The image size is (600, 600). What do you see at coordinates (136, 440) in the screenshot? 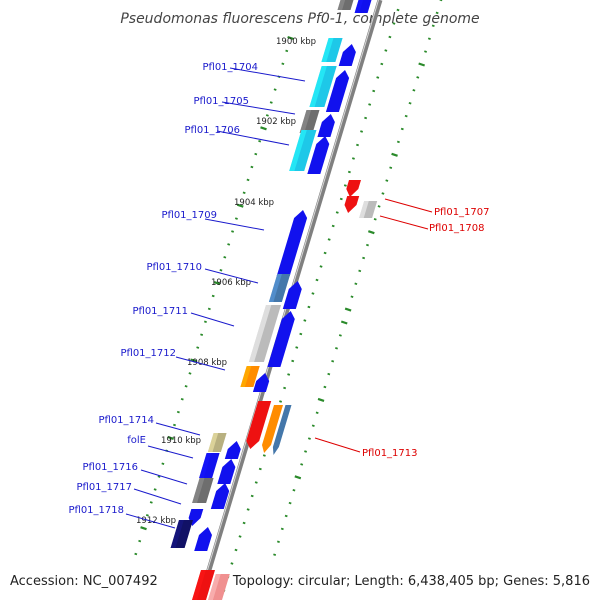
I see `gene-label: folE` at bounding box center [136, 440].